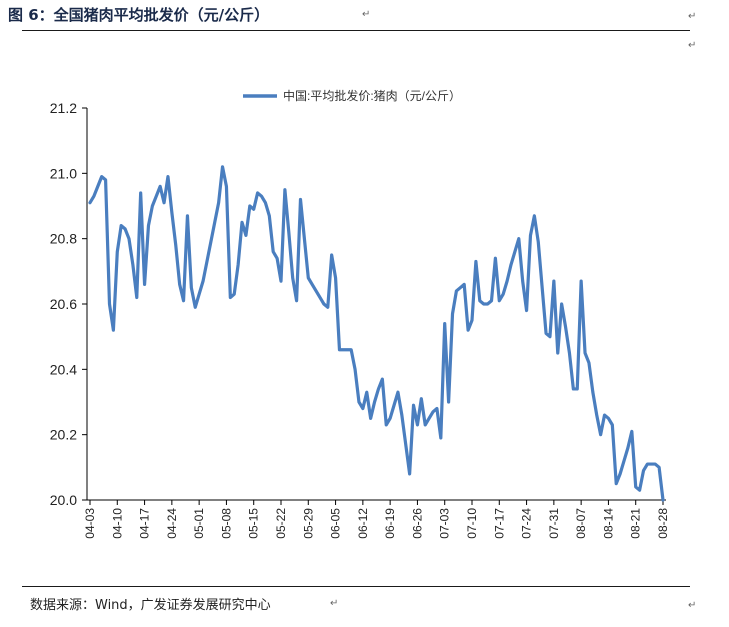 The width and height of the screenshot is (729, 627). What do you see at coordinates (499, 523) in the screenshot?
I see `x-tick-label: 07-17` at bounding box center [499, 523].